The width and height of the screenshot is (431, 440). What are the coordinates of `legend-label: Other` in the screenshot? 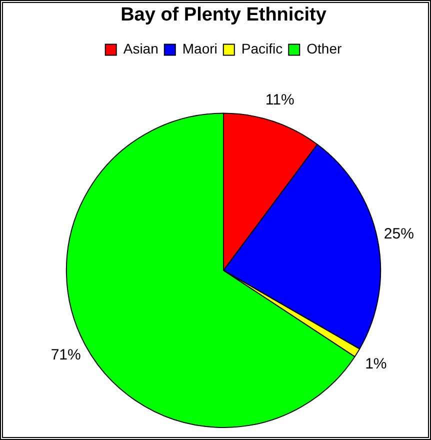 It's located at (324, 48).